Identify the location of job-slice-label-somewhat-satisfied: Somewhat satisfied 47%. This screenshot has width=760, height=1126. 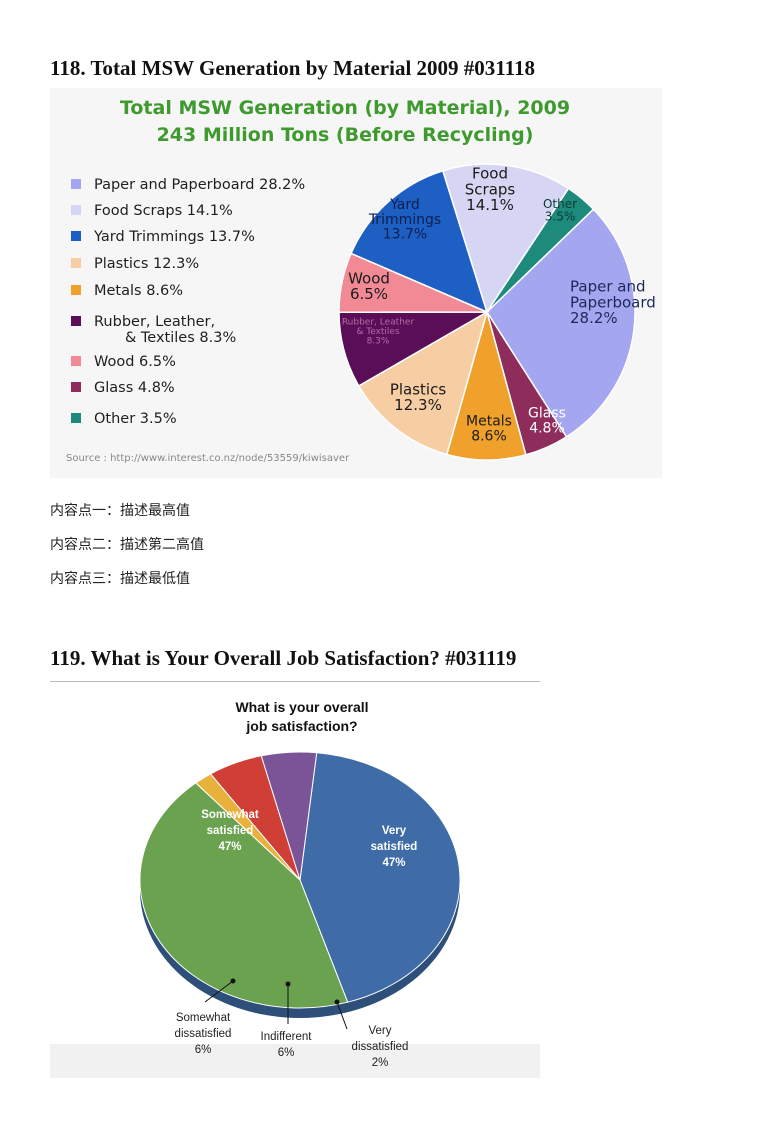
(230, 831).